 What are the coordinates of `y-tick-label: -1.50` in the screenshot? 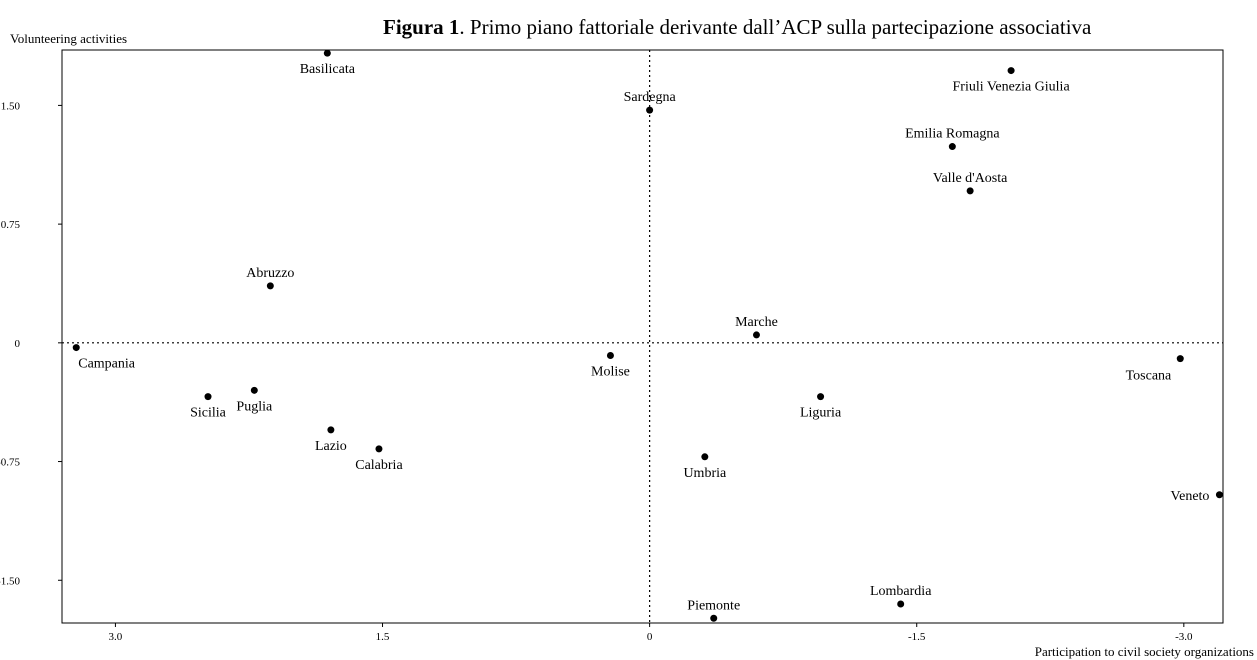 It's located at (10, 581).